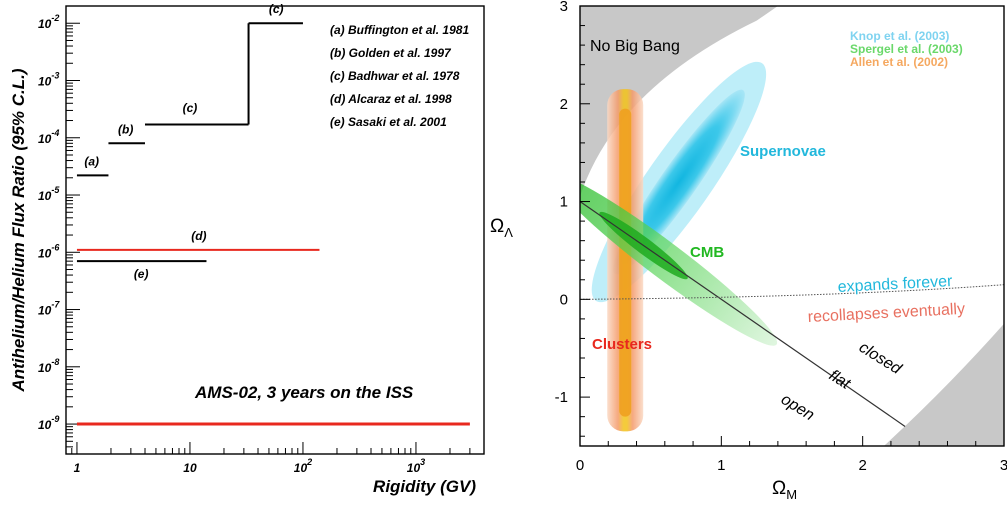 The width and height of the screenshot is (1007, 506). What do you see at coordinates (395, 76) in the screenshot?
I see `legend-entry-c: (c) Badhwar et al. 1978` at bounding box center [395, 76].